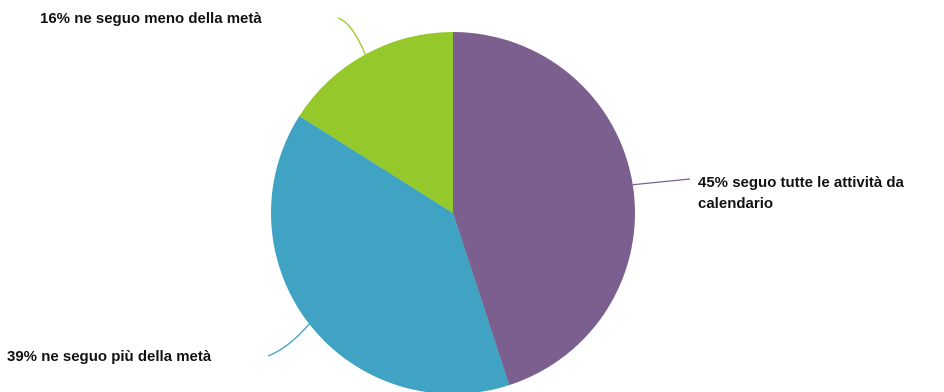 Image resolution: width=944 pixels, height=392 pixels. I want to click on leader-line-more-than-half, so click(288, 340).